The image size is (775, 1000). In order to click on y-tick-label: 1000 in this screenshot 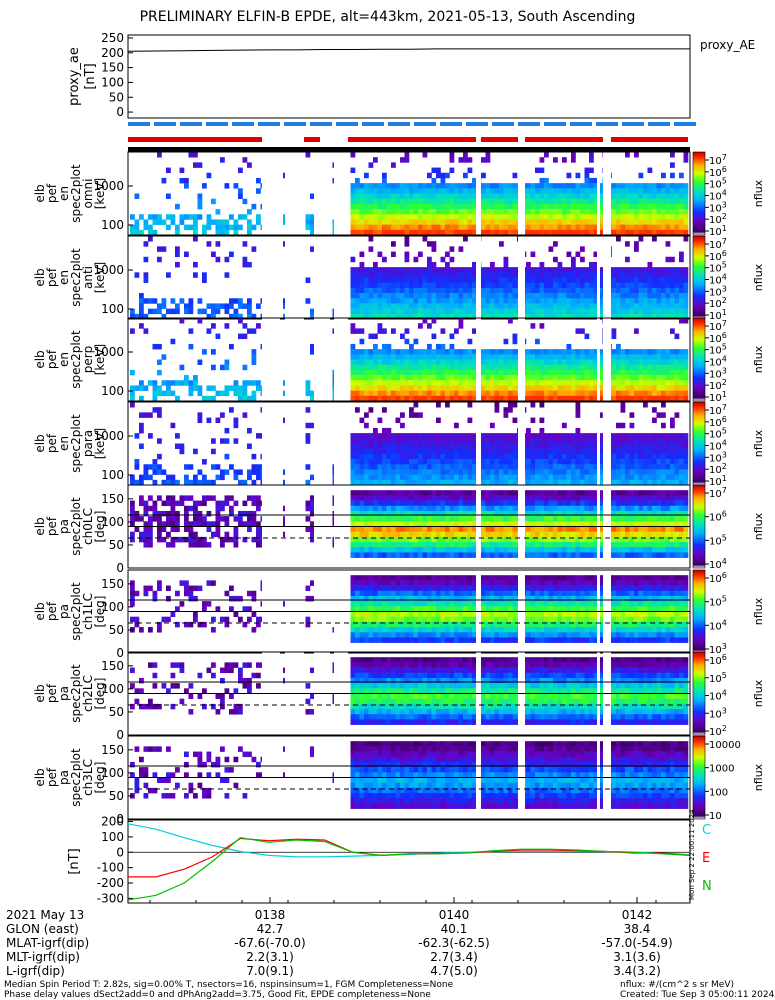, I will do `click(108, 270)`.